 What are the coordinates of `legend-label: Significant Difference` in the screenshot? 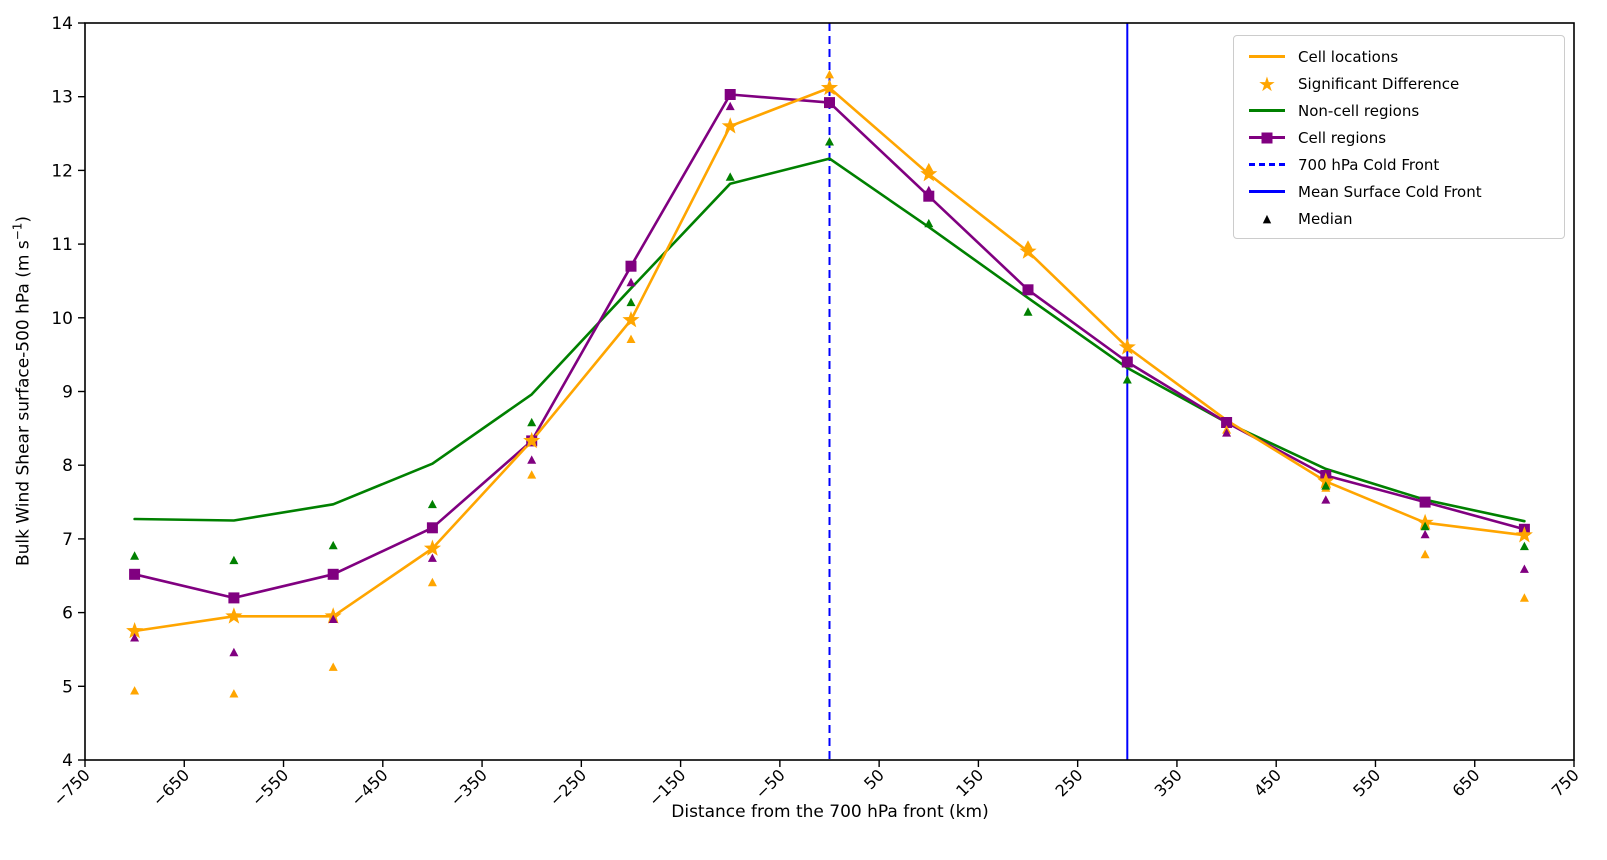 It's located at (1379, 83).